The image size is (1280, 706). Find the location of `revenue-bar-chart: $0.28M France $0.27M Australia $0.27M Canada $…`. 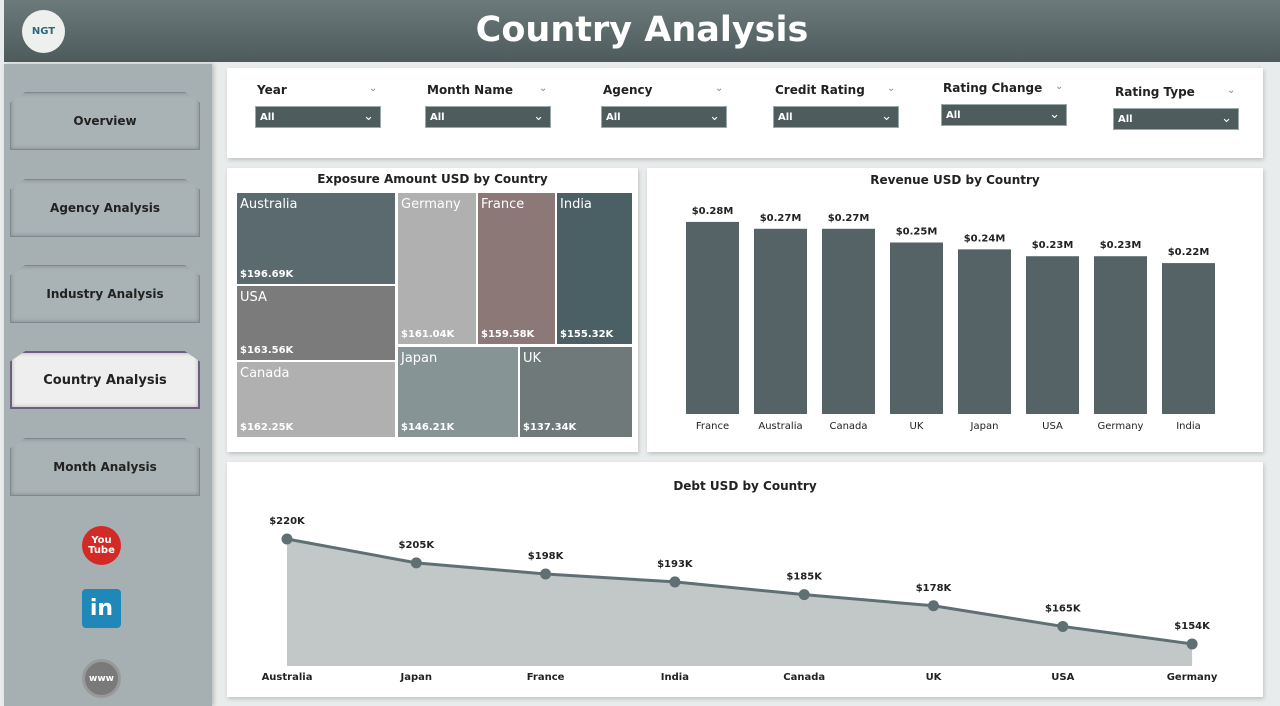

revenue-bar-chart: $0.28M France $0.27M Australia $0.27M Canada $… is located at coordinates (950, 319).